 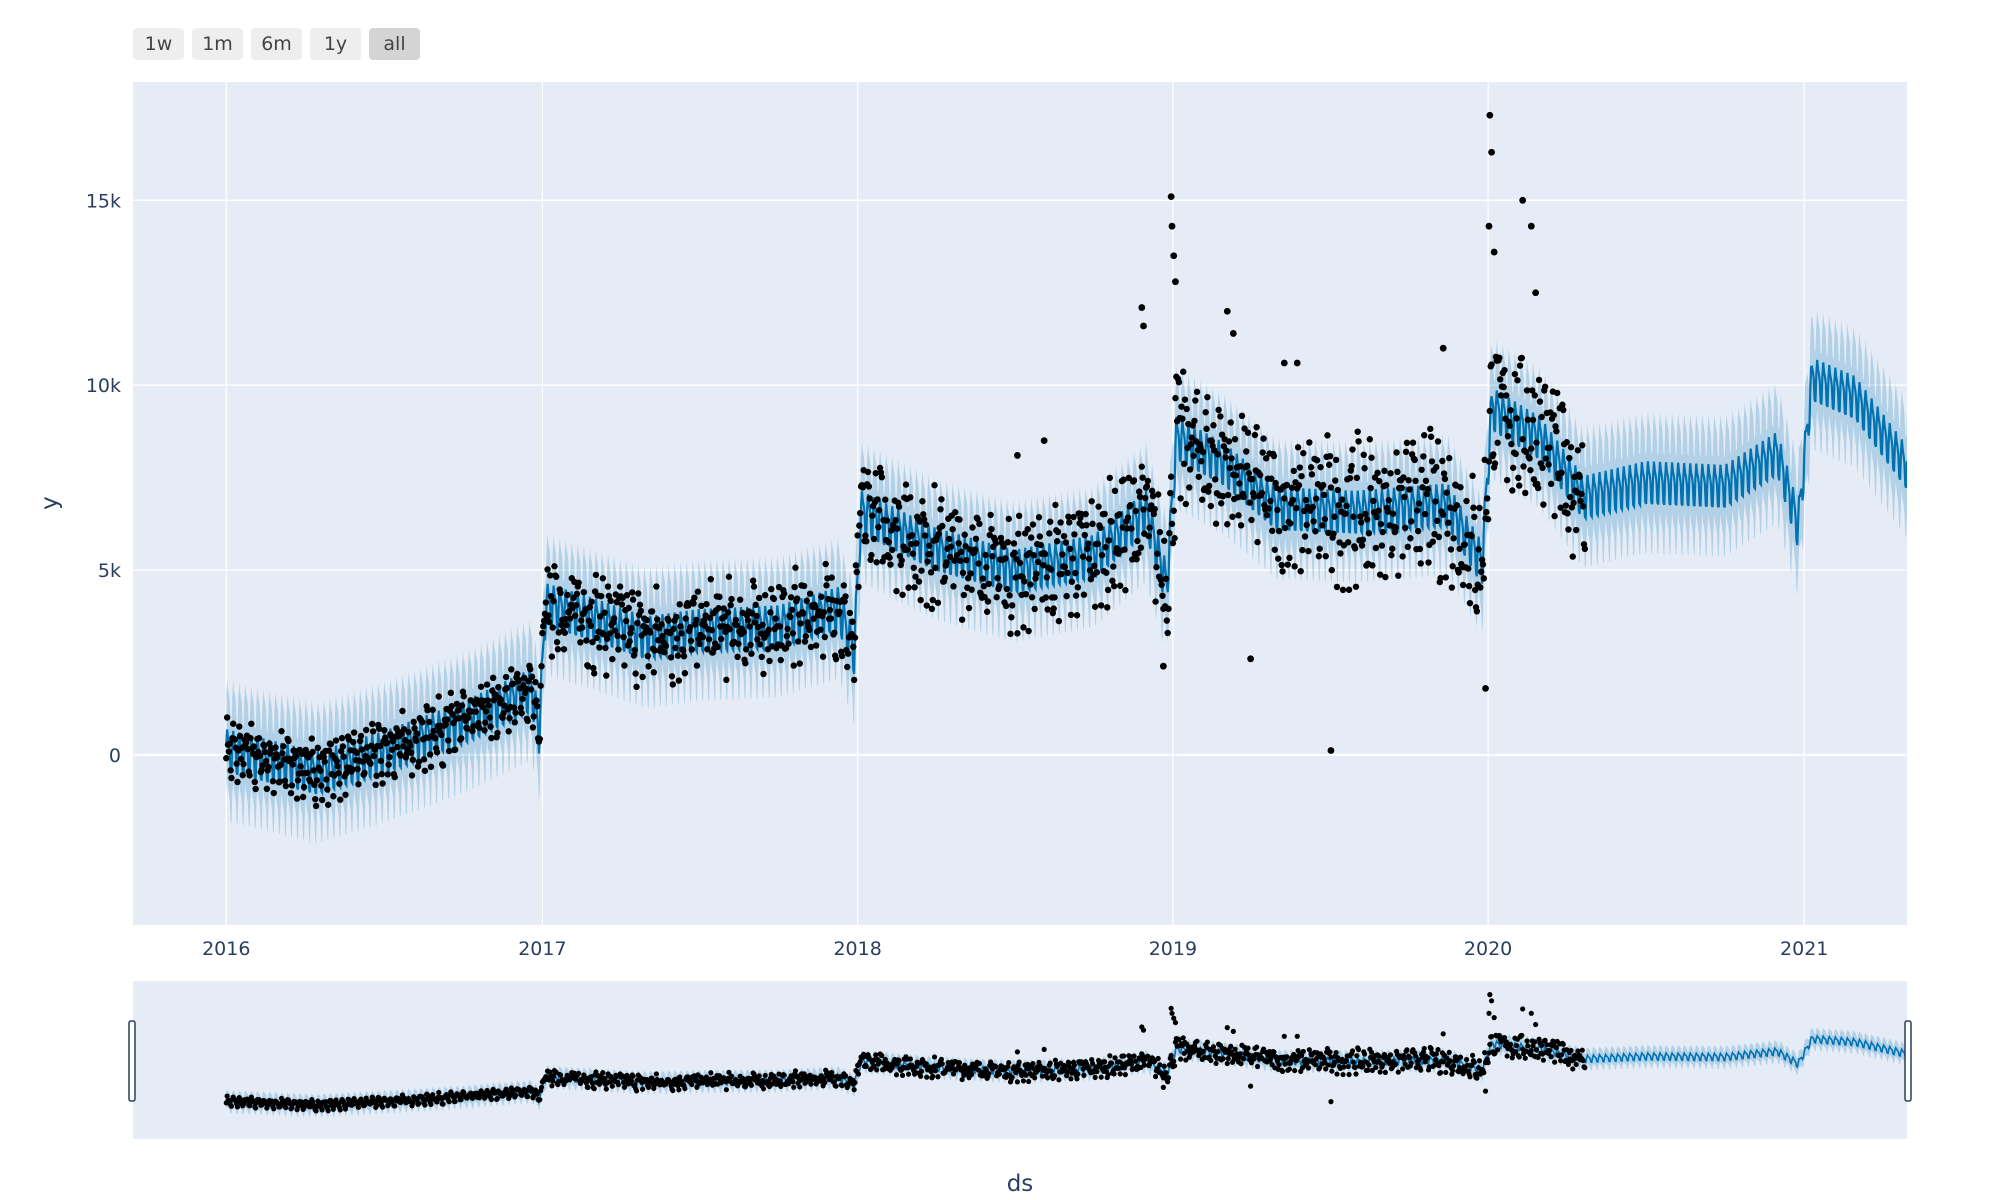 What do you see at coordinates (217, 44) in the screenshot?
I see `range-button-1m: 1m` at bounding box center [217, 44].